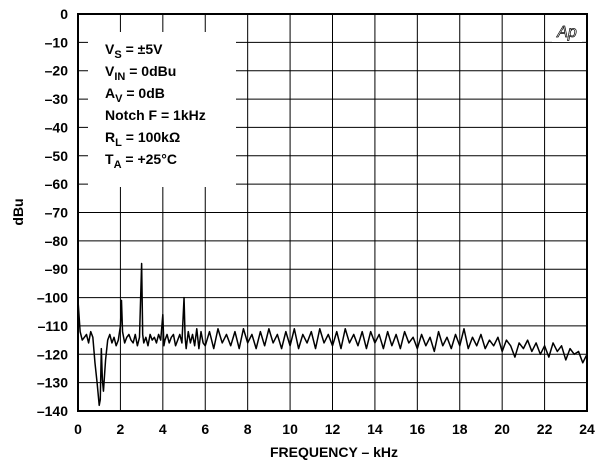 This screenshot has width=611, height=463. I want to click on y-tick-label: –60, so click(57, 184).